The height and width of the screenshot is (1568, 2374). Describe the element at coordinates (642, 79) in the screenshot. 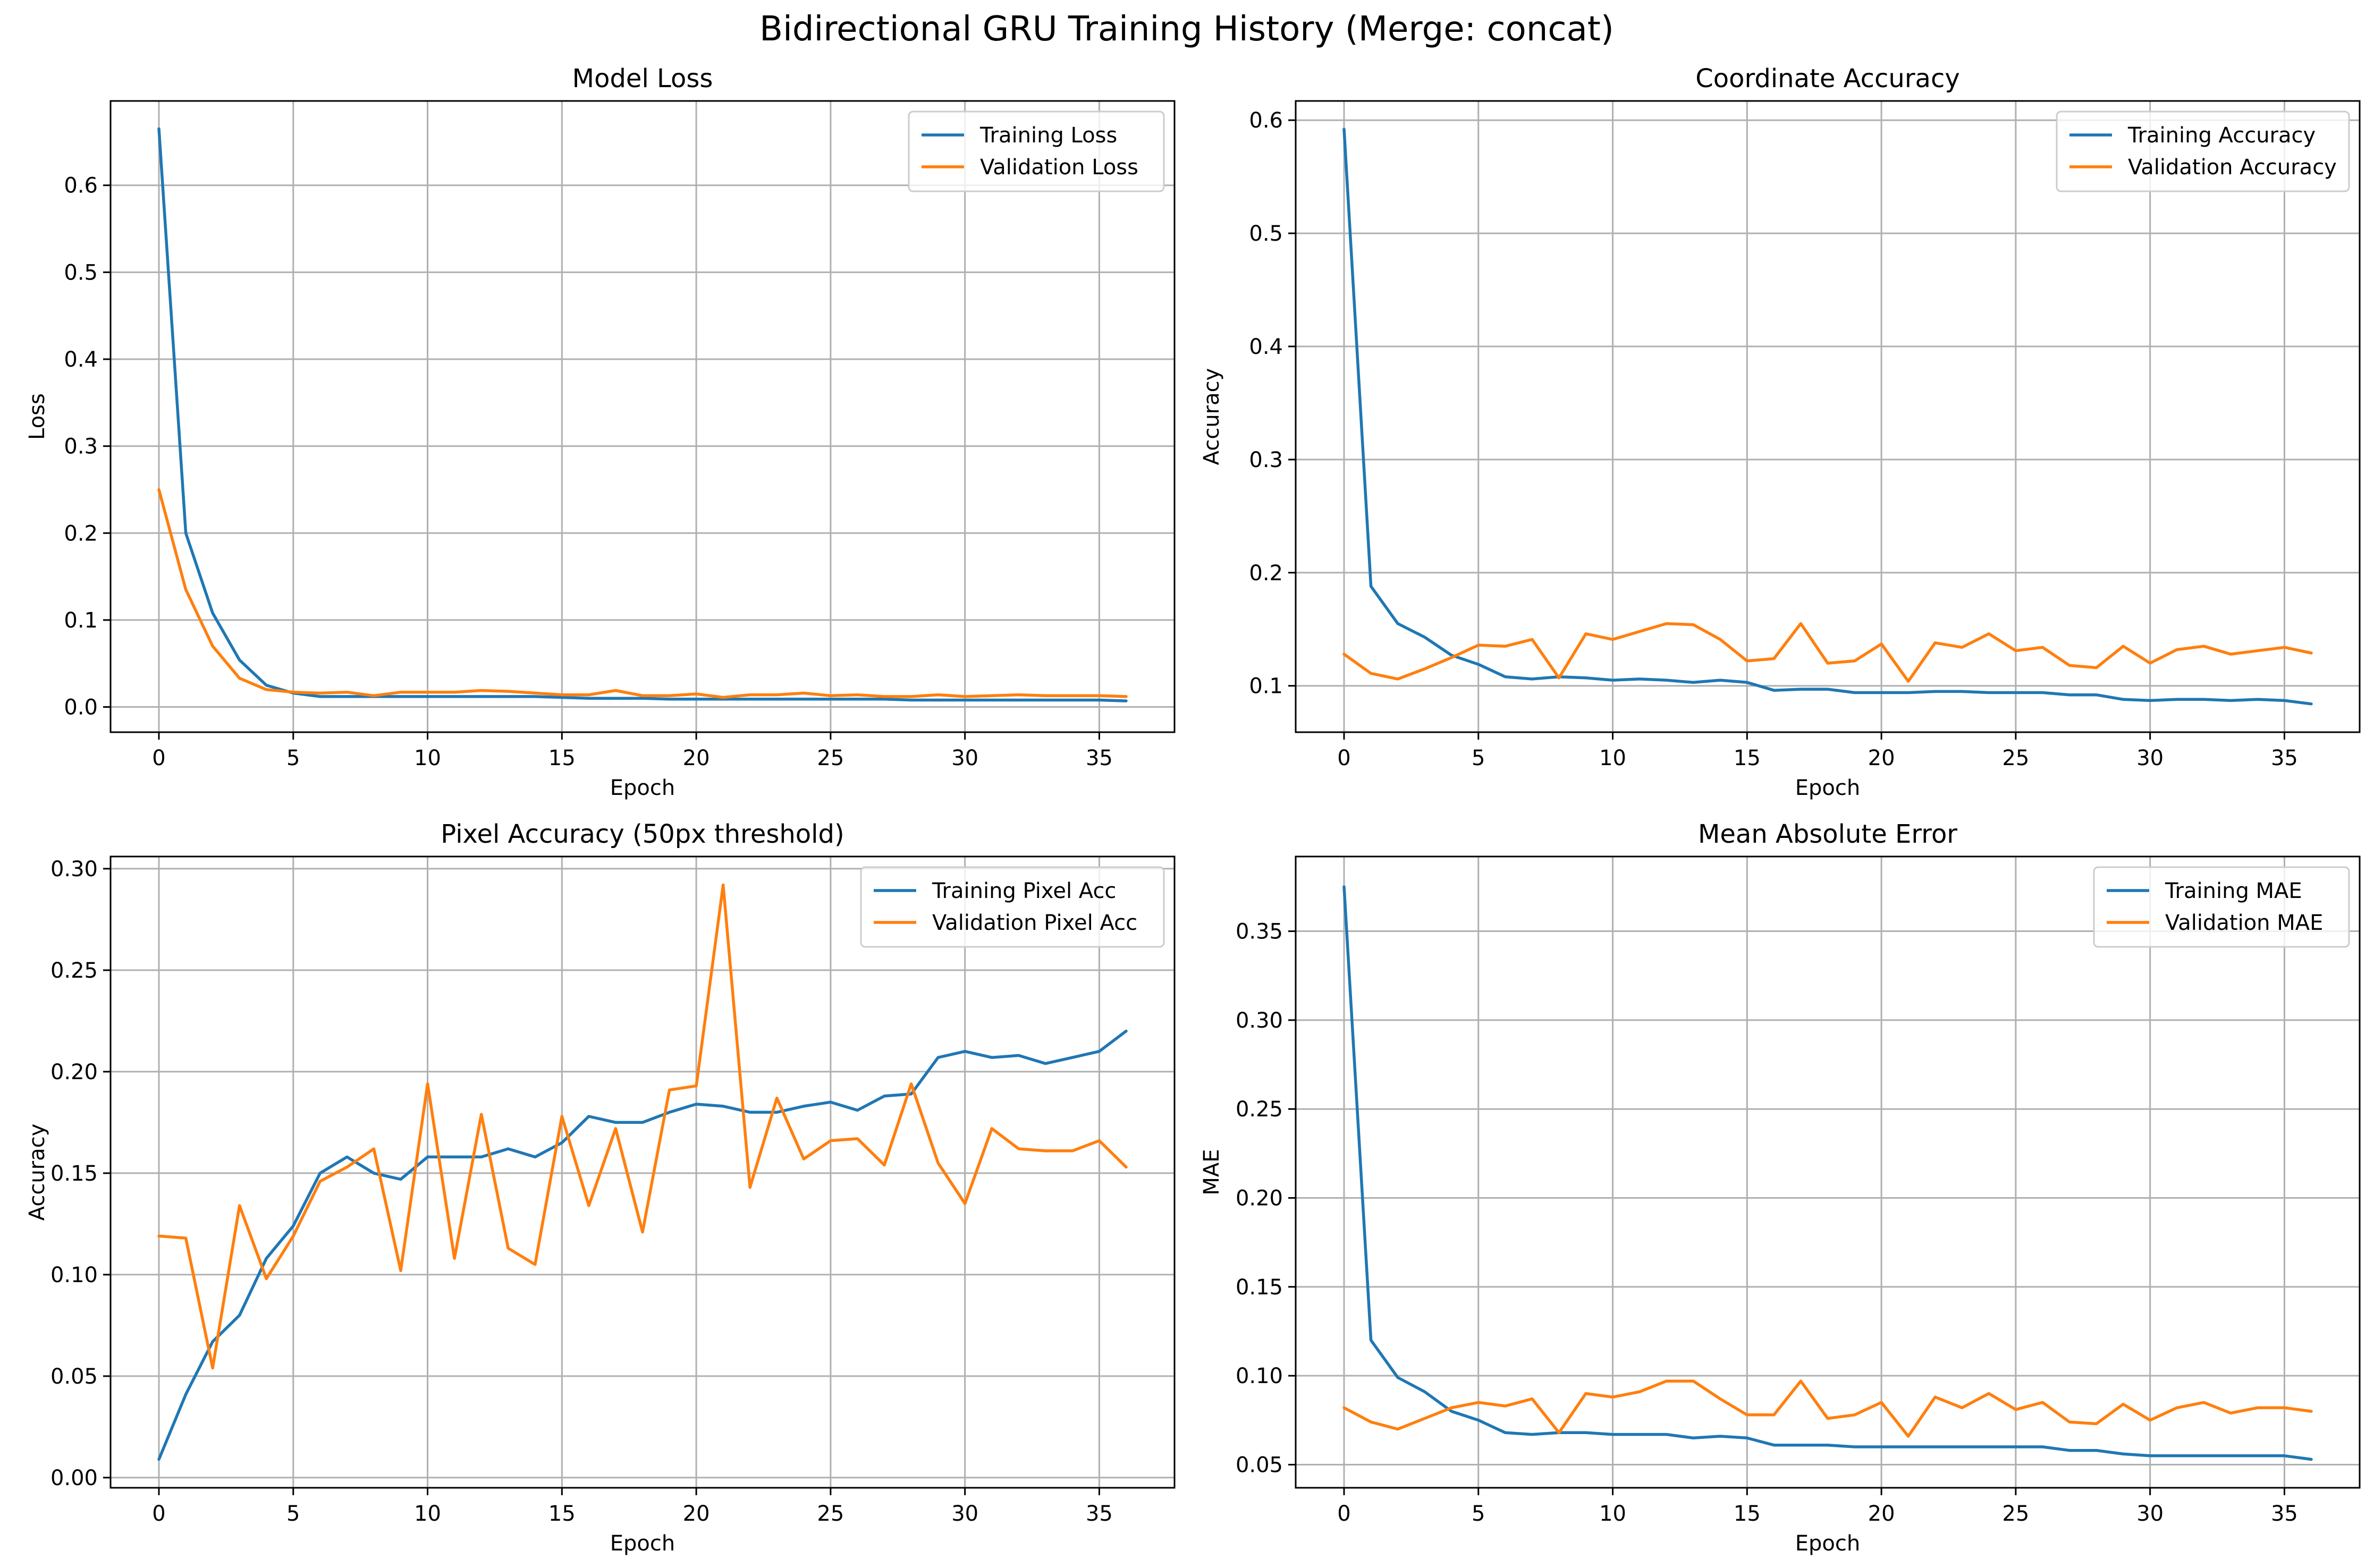

I see `chart-title: Model Loss` at that location.